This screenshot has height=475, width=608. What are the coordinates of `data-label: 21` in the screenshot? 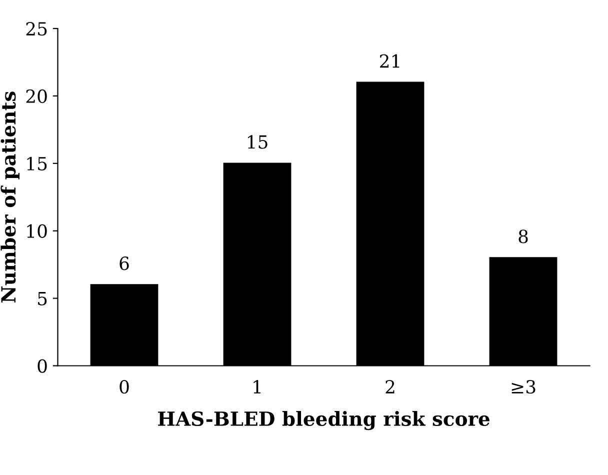 It's located at (390, 61).